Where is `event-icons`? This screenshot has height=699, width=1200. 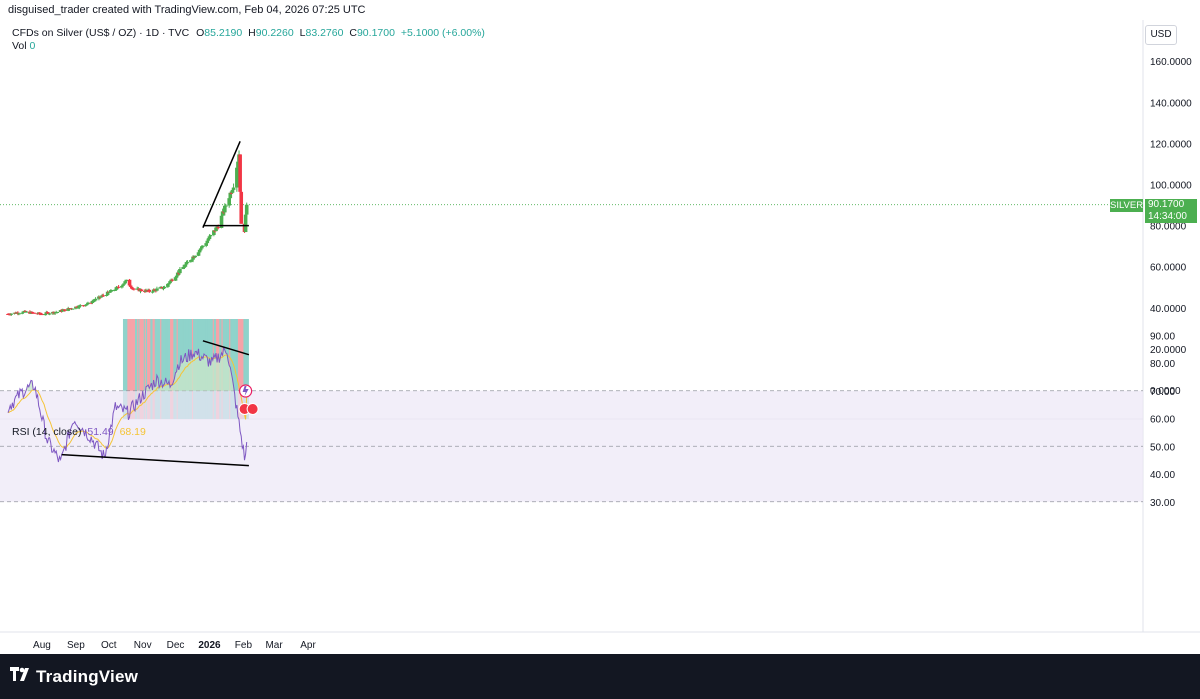
event-icons is located at coordinates (248, 399).